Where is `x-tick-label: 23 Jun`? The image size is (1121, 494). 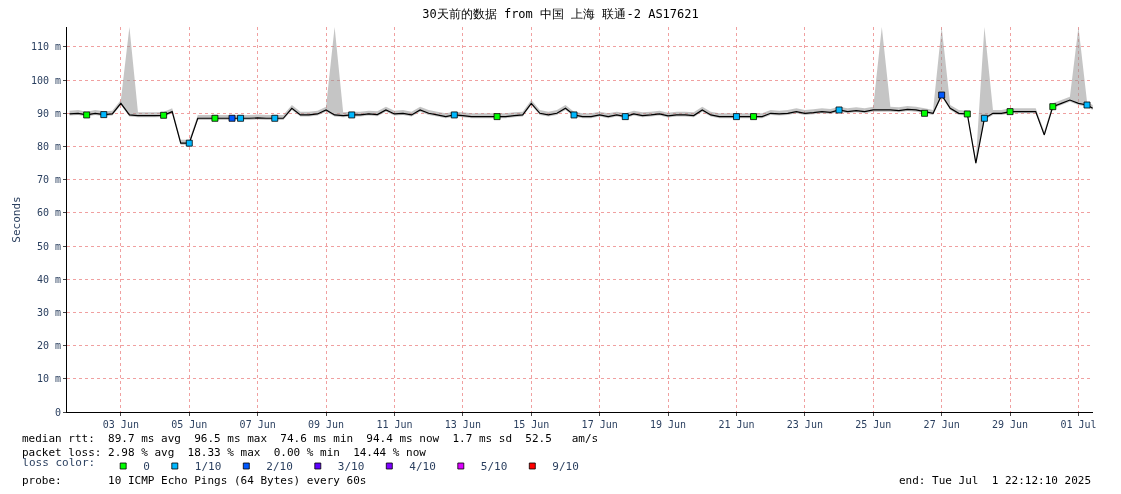 x-tick-label: 23 Jun is located at coordinates (804, 424).